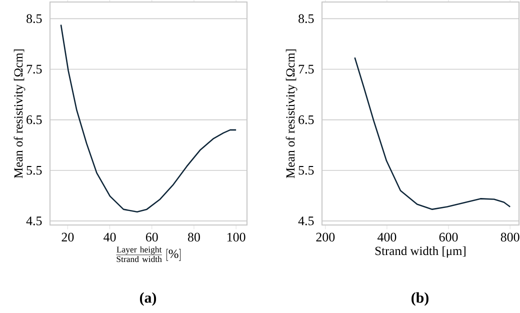 This screenshot has height=313, width=520. Describe the element at coordinates (448, 237) in the screenshot. I see `x-tick-label: 600` at that location.